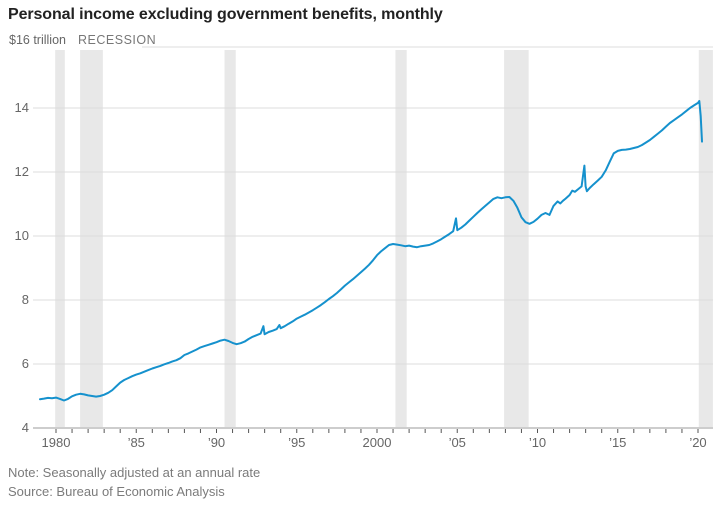 The width and height of the screenshot is (728, 508). I want to click on x-tick-label: 2000, so click(377, 442).